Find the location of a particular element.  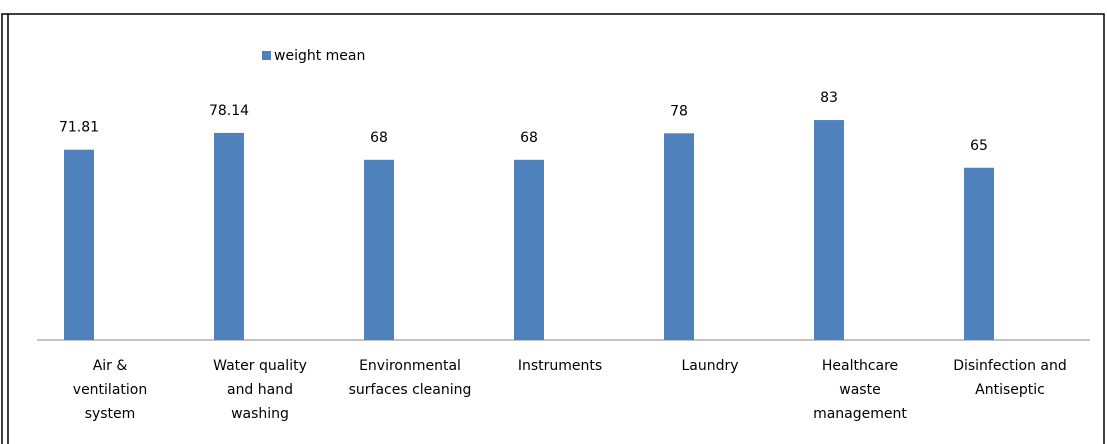

value-label: 71.81 is located at coordinates (79, 128).